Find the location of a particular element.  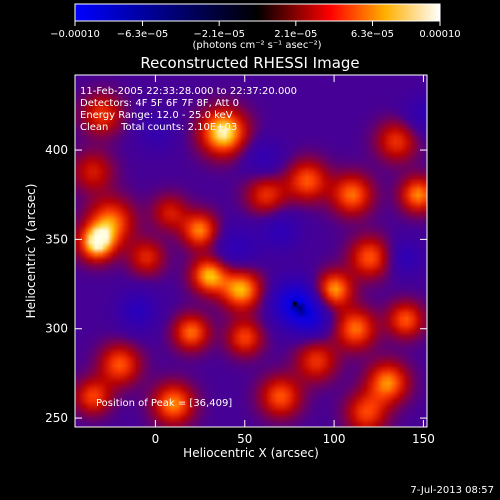

colorbar-tick-label: −2.1e−05 is located at coordinates (219, 34).